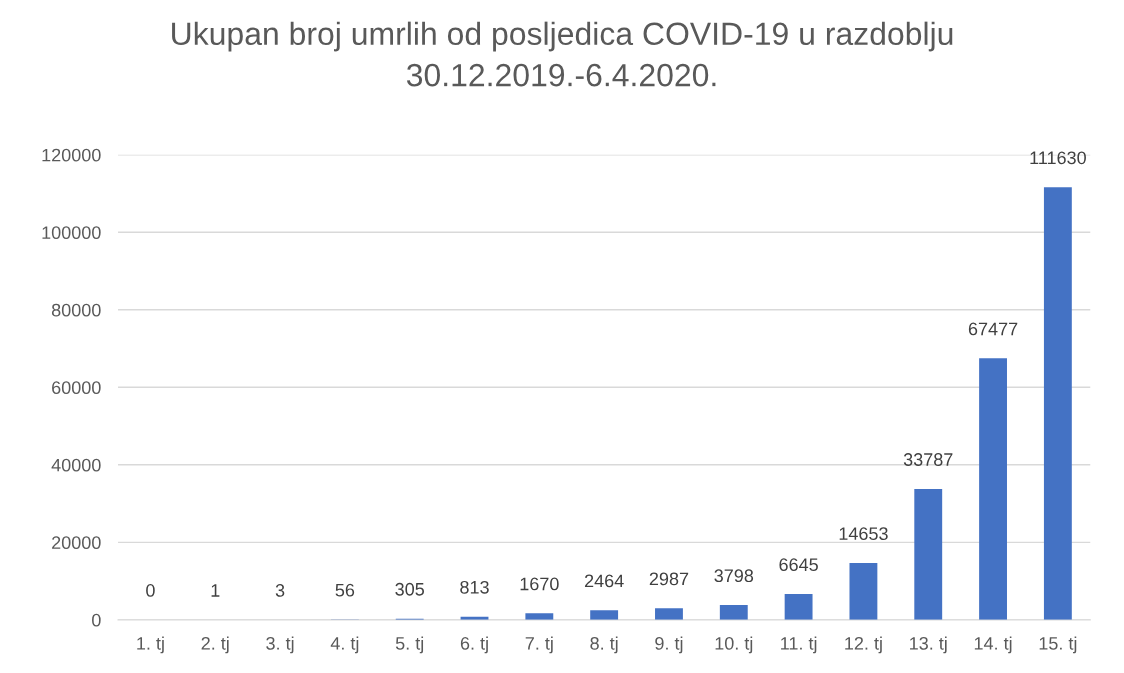 This screenshot has height=673, width=1124. What do you see at coordinates (1058, 645) in the screenshot?
I see `x-tick-label: 15. tj` at bounding box center [1058, 645].